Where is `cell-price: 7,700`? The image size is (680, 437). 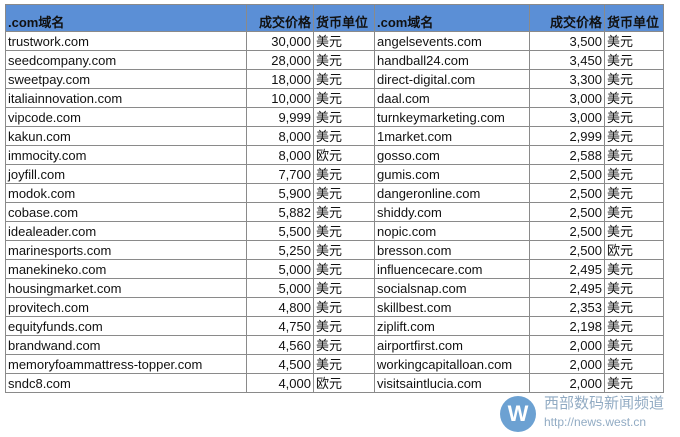
cell-price: 7,700 is located at coordinates (280, 174).